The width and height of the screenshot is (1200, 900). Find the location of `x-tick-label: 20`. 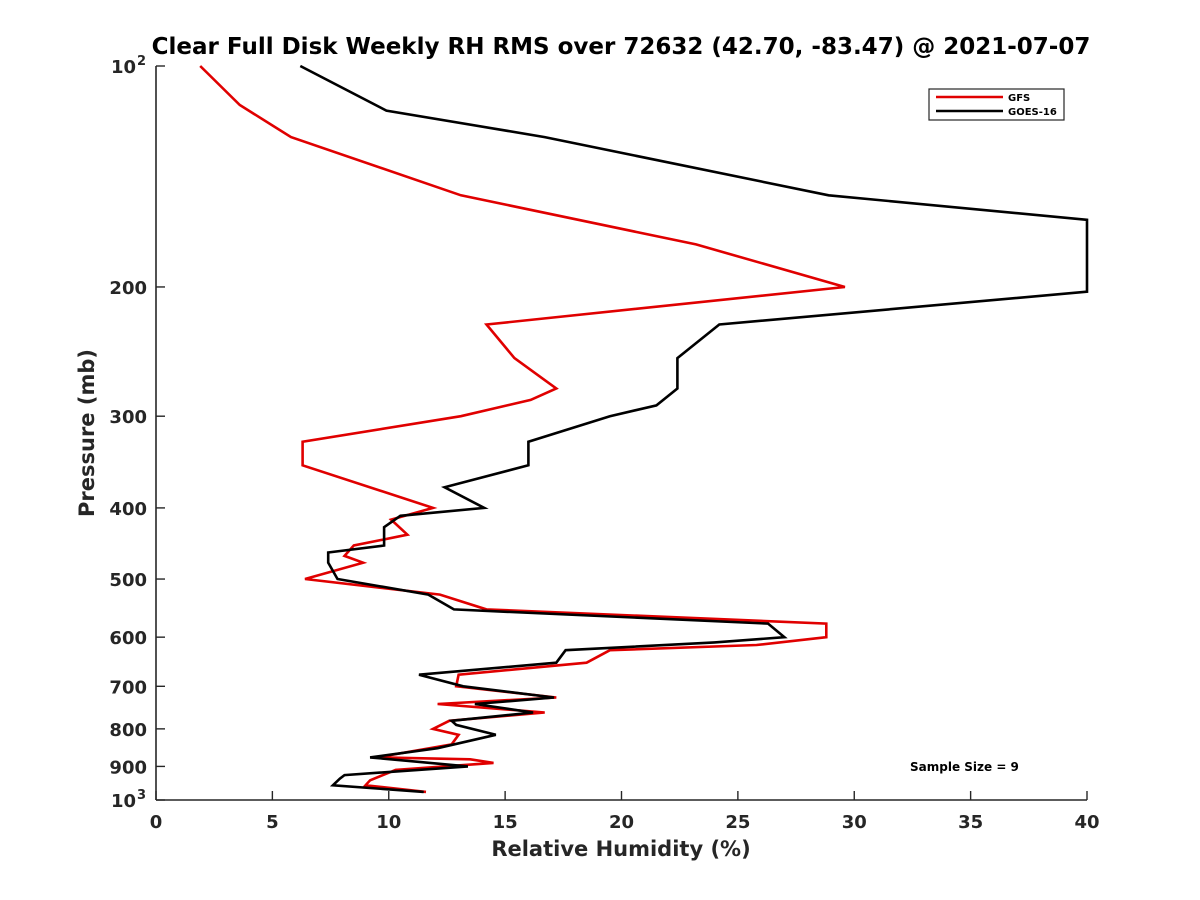

x-tick-label: 20 is located at coordinates (621, 822).